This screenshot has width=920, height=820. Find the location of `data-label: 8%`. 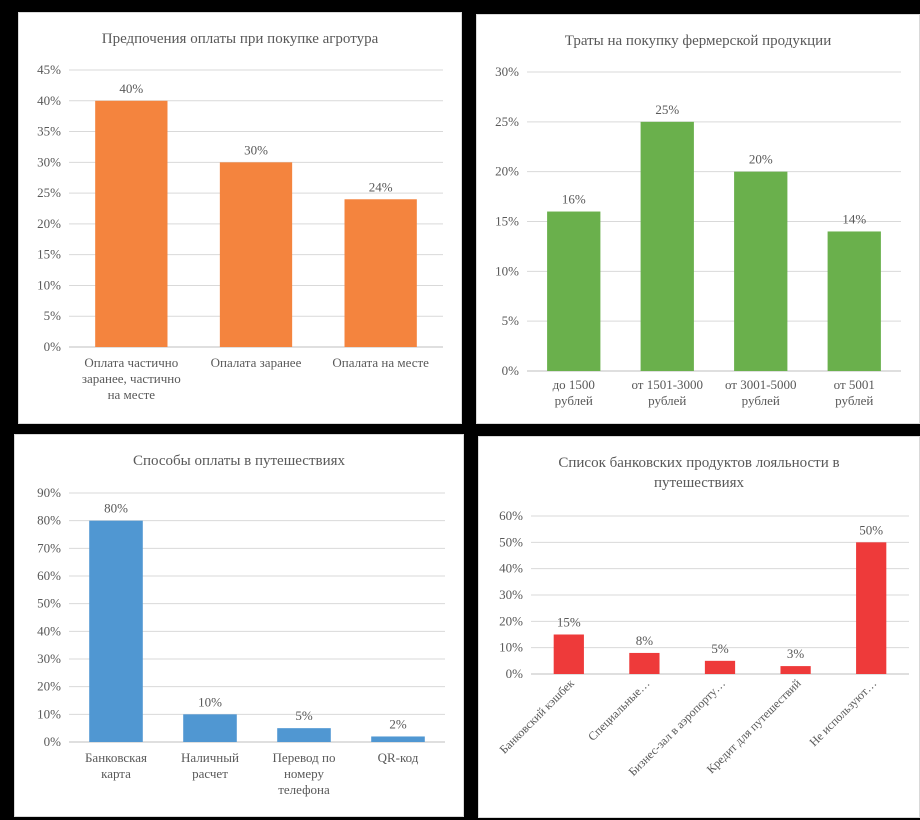

data-label: 8% is located at coordinates (645, 640).